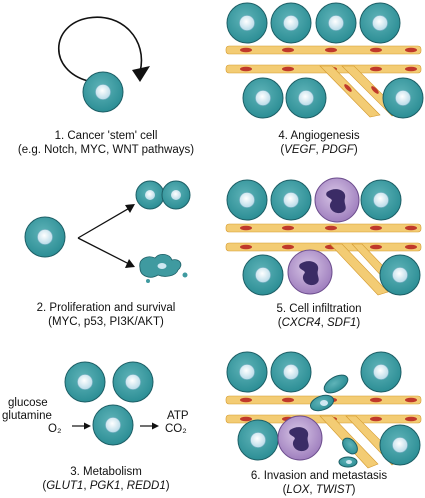 This screenshot has height=498, width=425. Describe the element at coordinates (319, 483) in the screenshot. I see `panel-6-caption: 6. Invasion and metastasis (LOX, TWIST)` at that location.